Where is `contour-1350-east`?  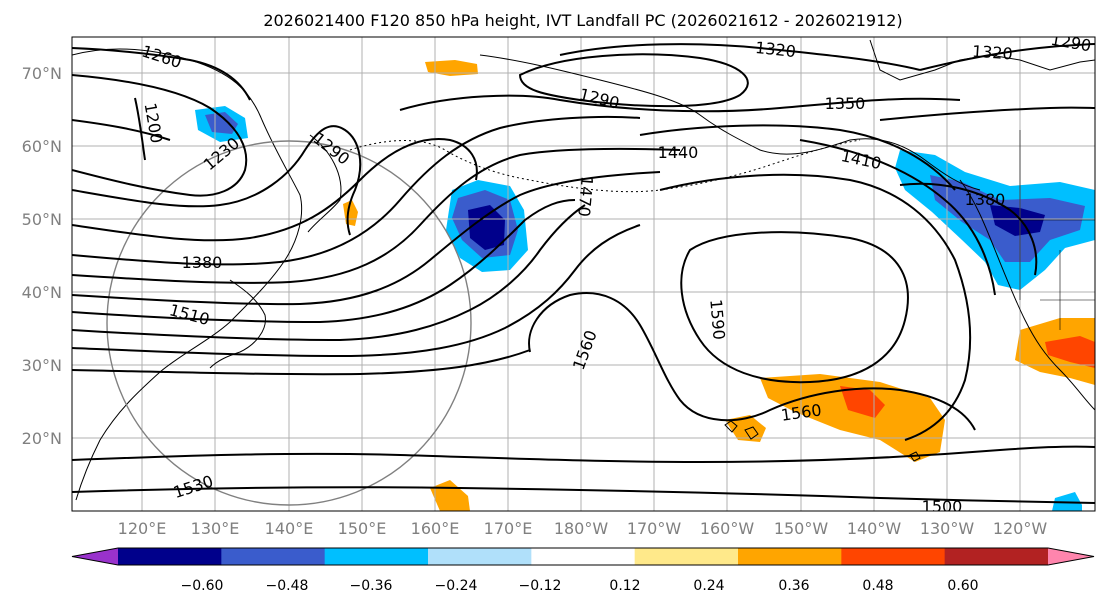 contour-1350-east is located at coordinates (987, 113).